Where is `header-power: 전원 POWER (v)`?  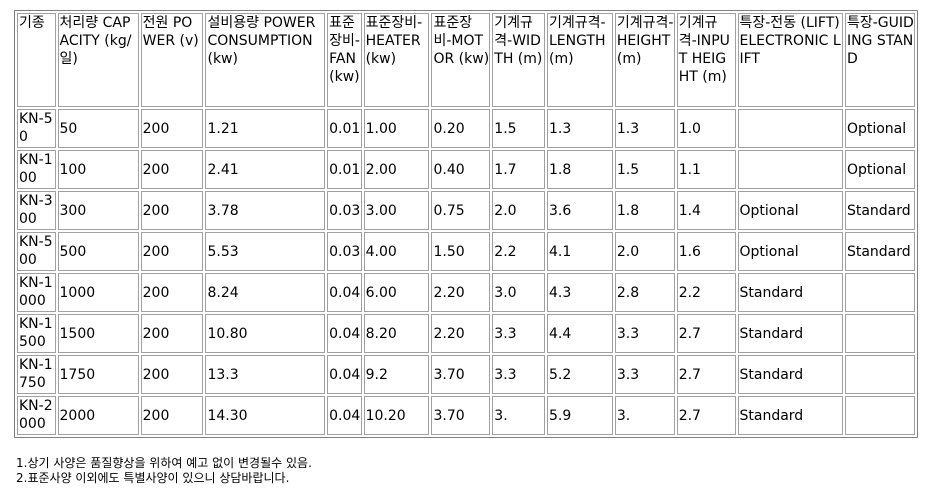 header-power: 전원 POWER (v) is located at coordinates (172, 60).